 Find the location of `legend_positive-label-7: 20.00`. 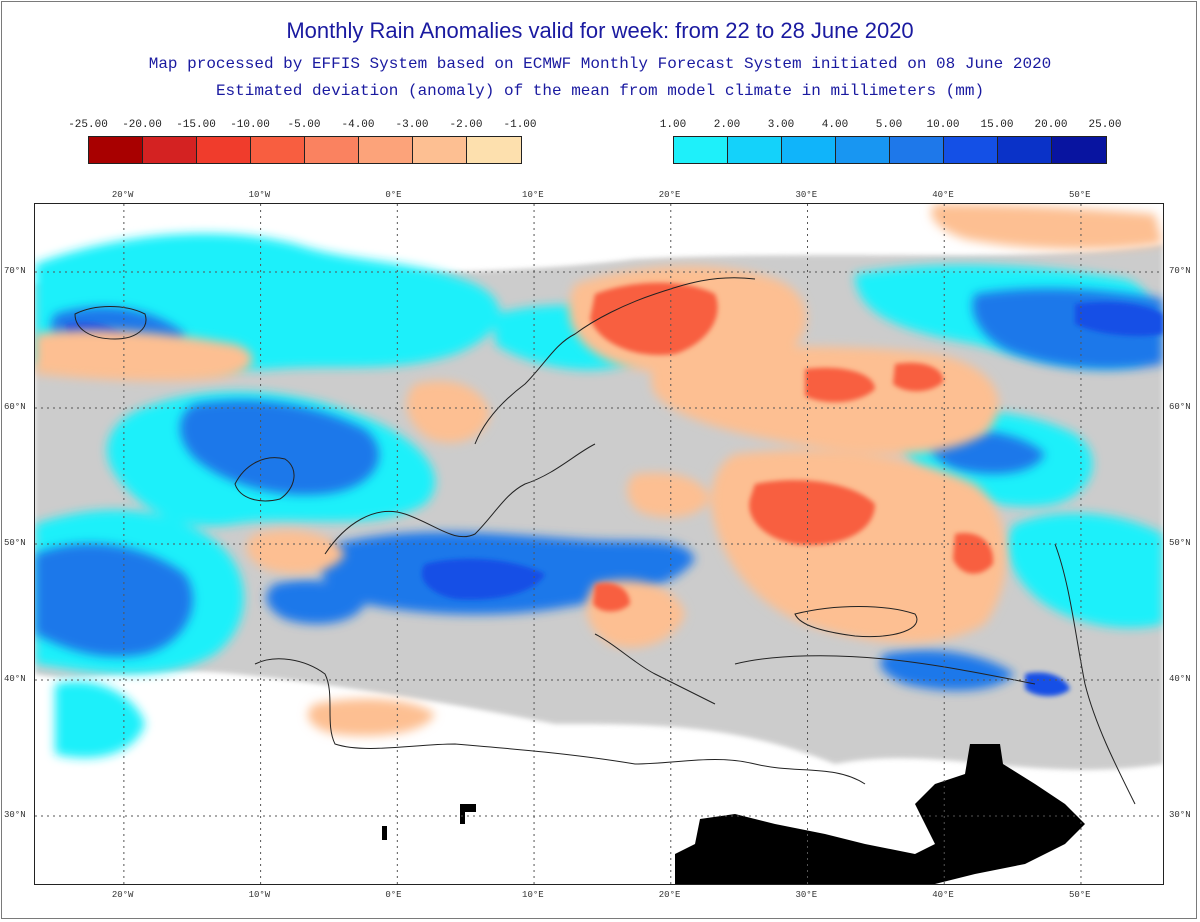

legend_positive-label-7: 20.00 is located at coordinates (1051, 125).